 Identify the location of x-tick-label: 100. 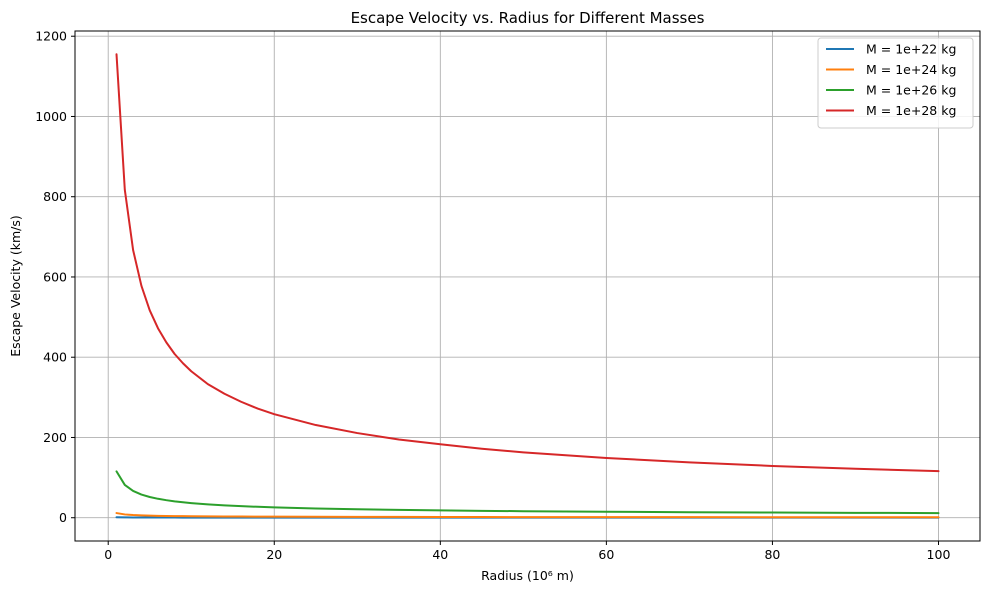
(939, 554).